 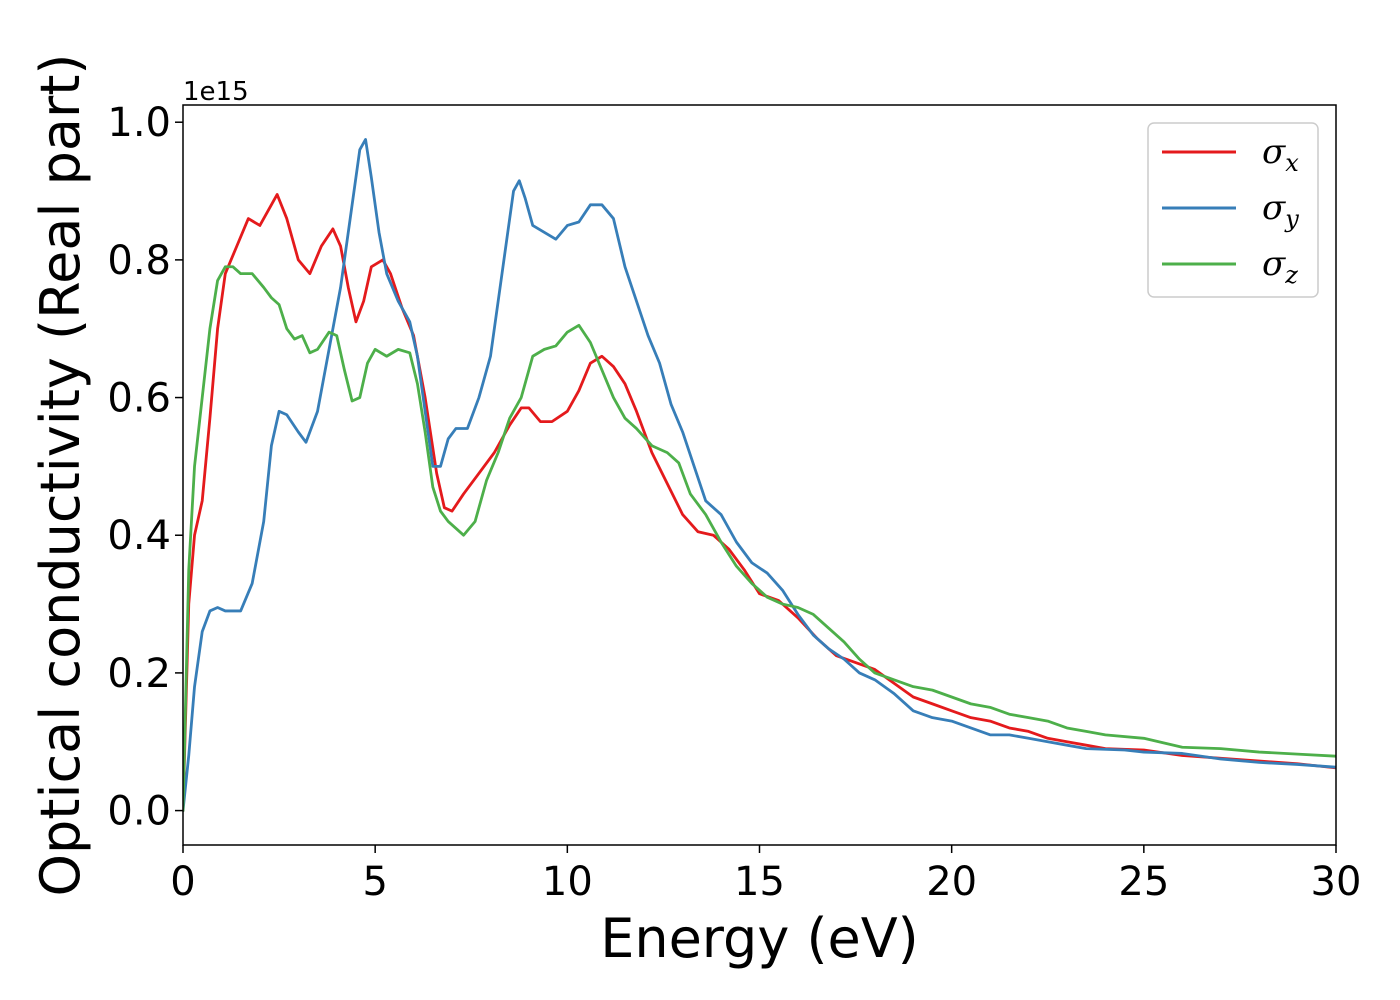 I want to click on y-tick-label: 1.0, so click(x=139, y=123).